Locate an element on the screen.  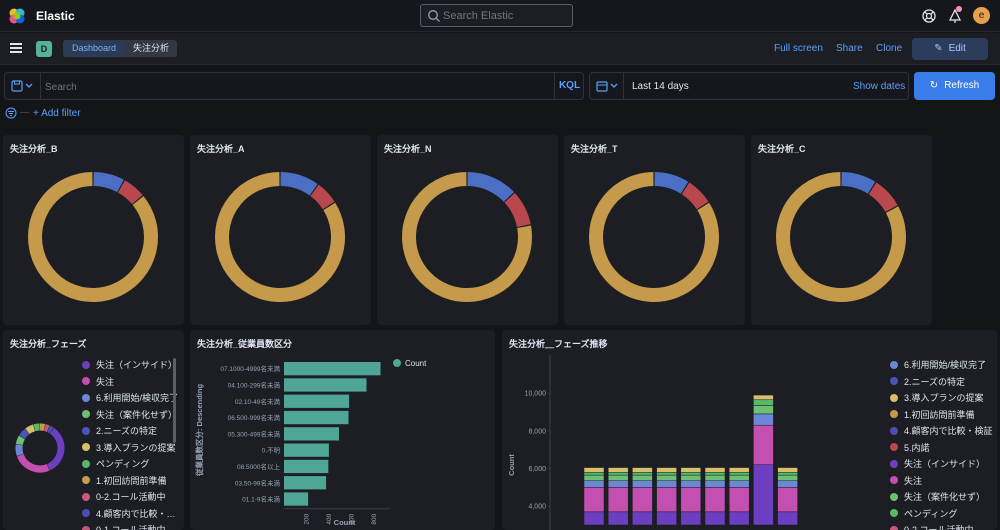
legend-item: 0-2.コール活動中 is located at coordinates (932, 526).